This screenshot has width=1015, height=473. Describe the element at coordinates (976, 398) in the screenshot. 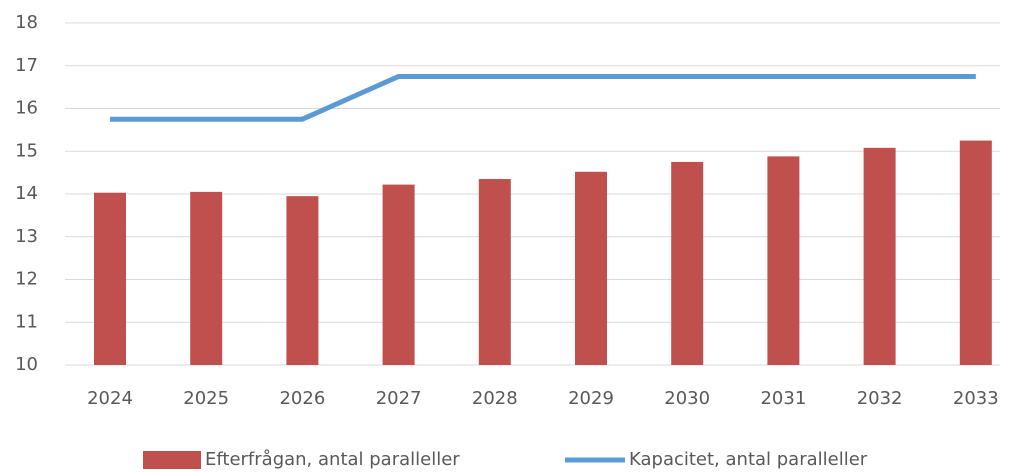

I see `x-tick-label: 2033` at that location.